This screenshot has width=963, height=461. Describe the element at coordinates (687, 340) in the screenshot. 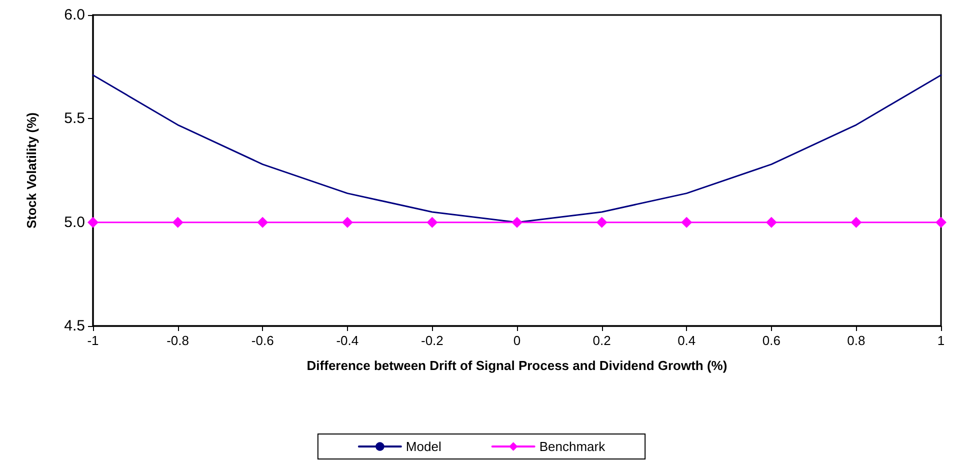

I see `x-tick-label: 0.4` at that location.